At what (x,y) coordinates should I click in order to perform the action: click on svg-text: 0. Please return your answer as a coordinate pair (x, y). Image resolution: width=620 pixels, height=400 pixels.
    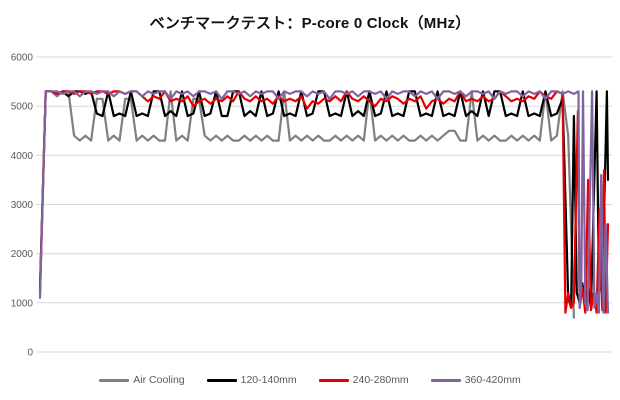
    Looking at the image, I should click on (30, 353).